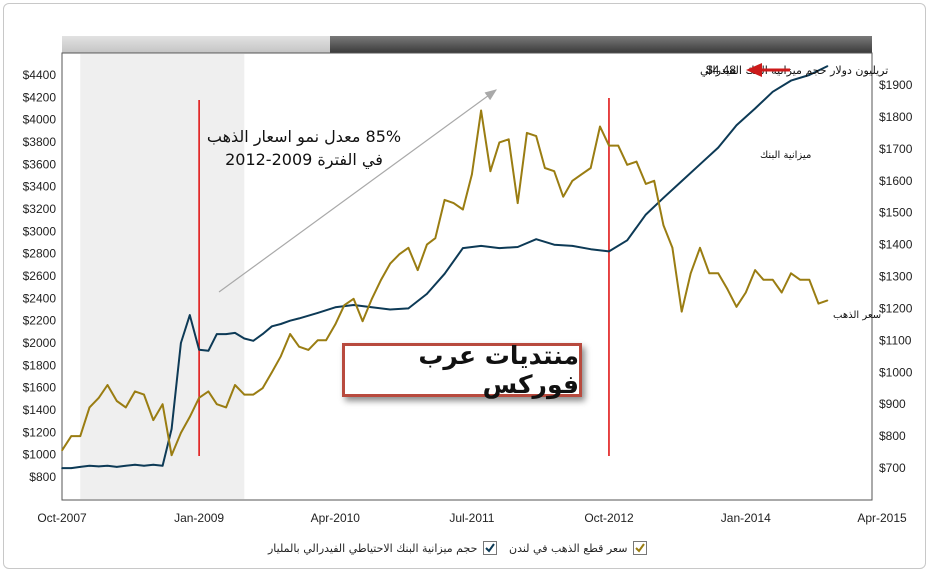 Image resolution: width=932 pixels, height=574 pixels. Describe the element at coordinates (304, 137) in the screenshot. I see `growth-text-line1: 85% معدل نمو اسعار الذهب` at that location.